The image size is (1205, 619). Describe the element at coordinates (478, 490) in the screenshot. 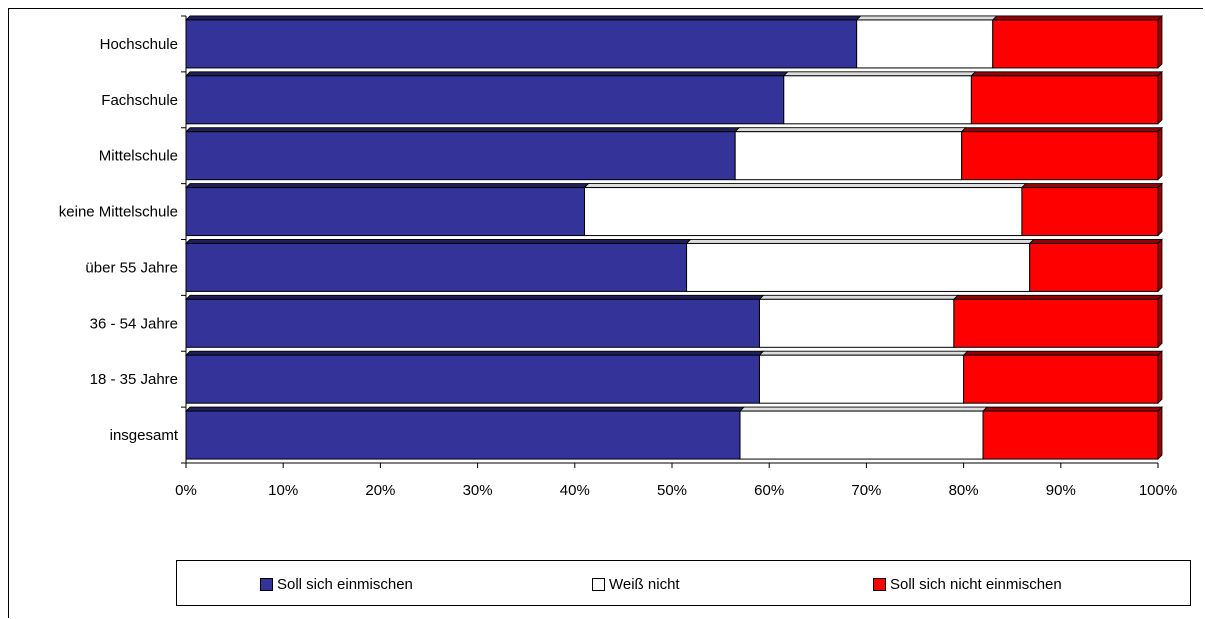

I see `x-tick-label: 30%` at that location.